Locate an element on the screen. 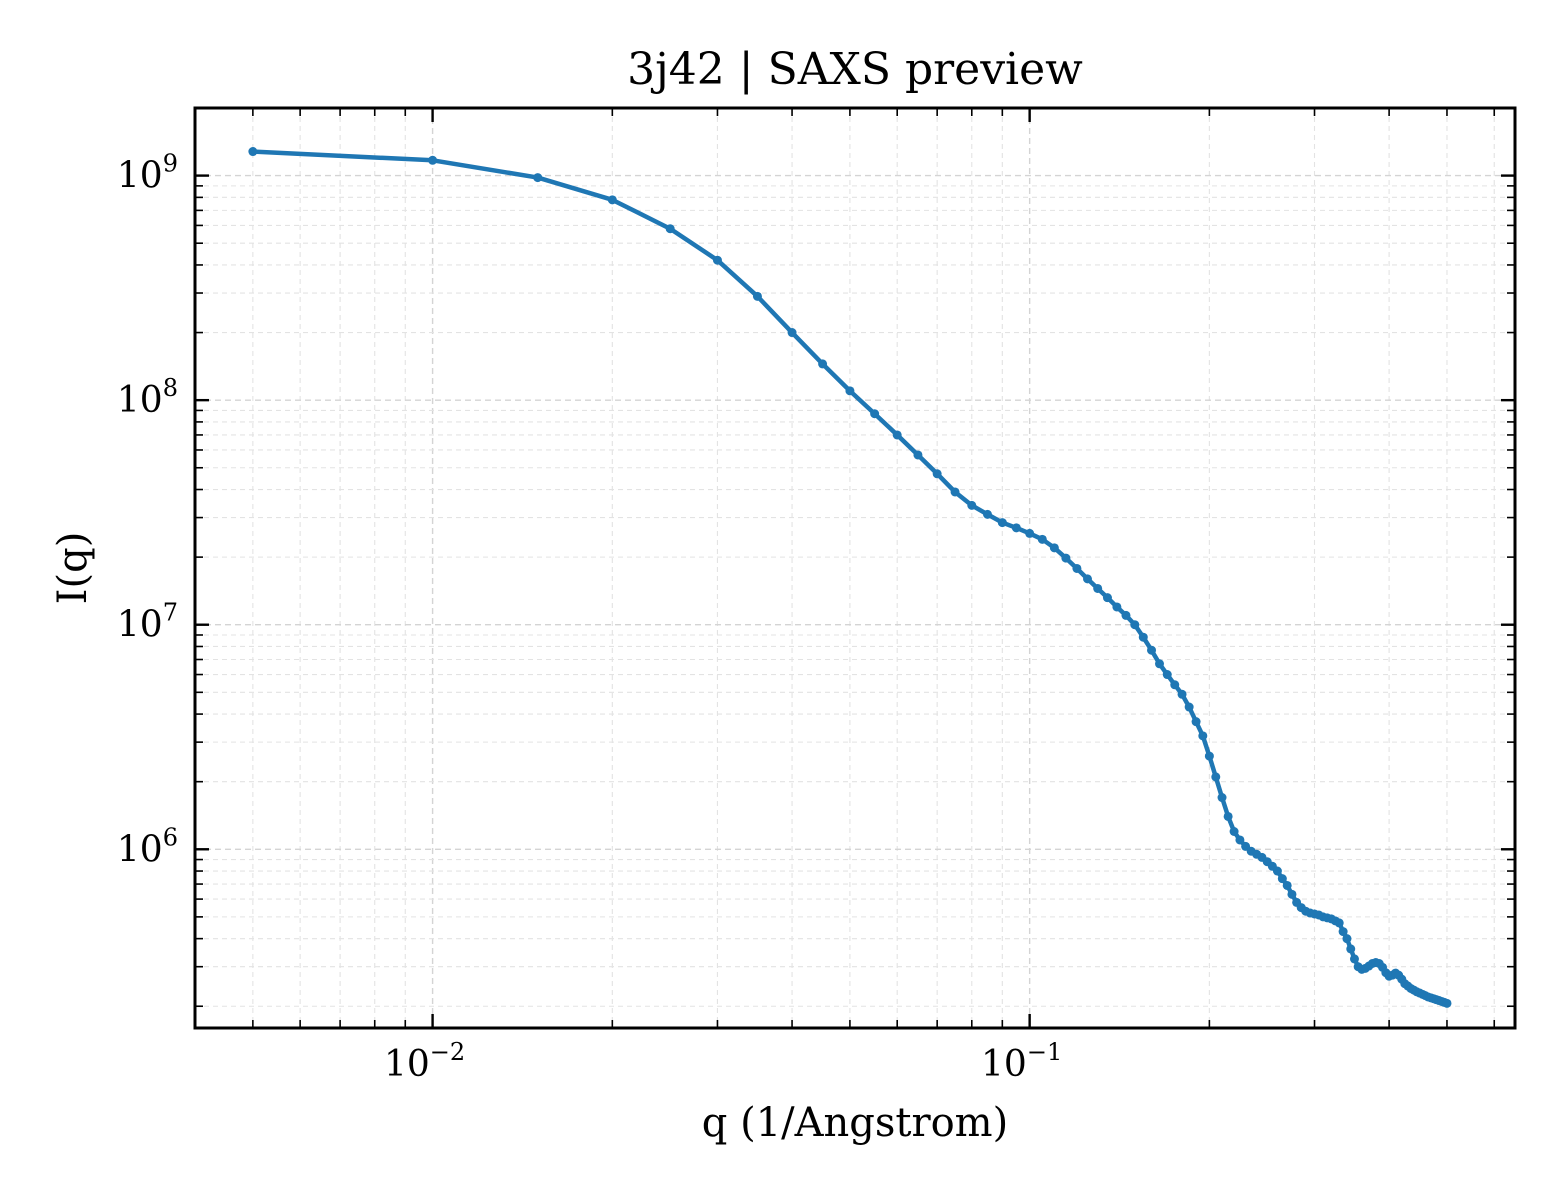  y-tick-label-exponent: 9 is located at coordinates (170, 164).